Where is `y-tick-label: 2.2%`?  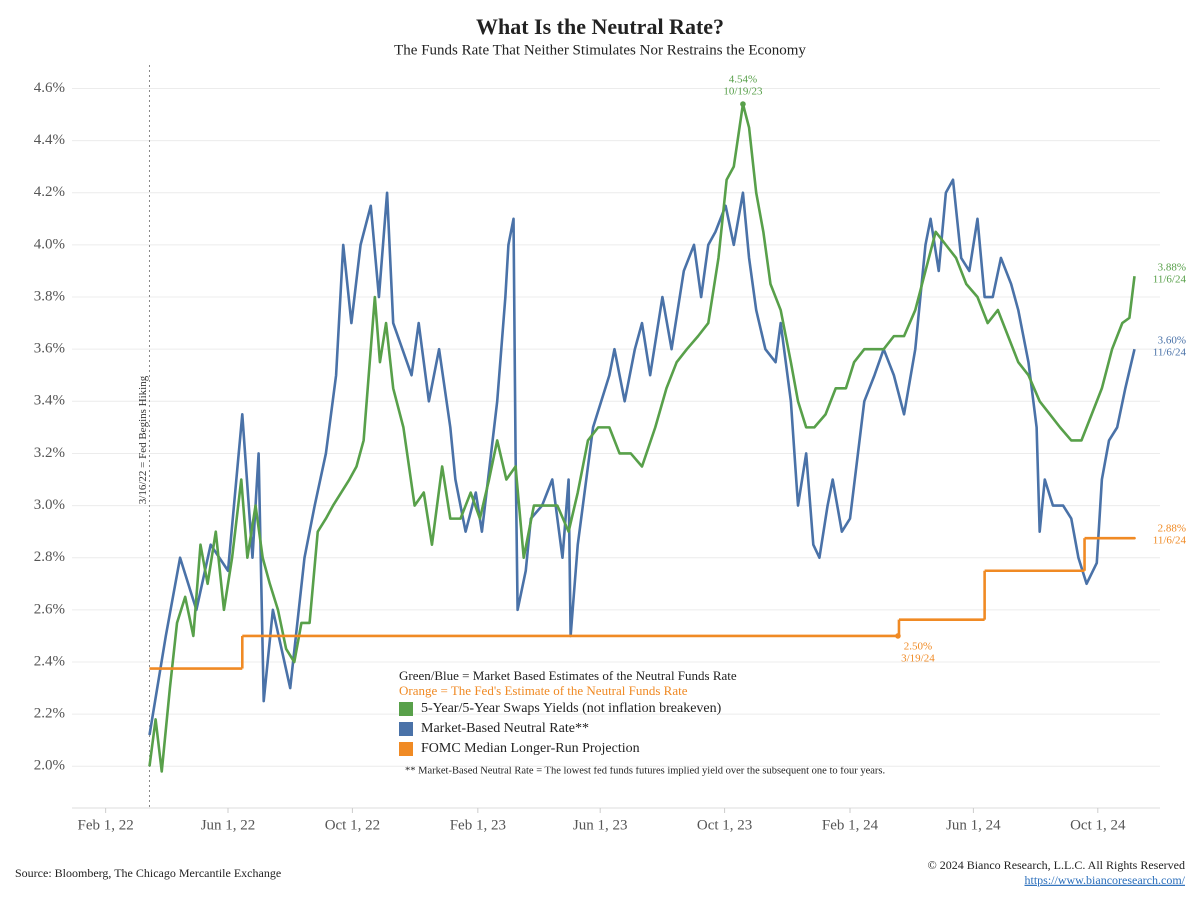 y-tick-label: 2.2% is located at coordinates (49, 714).